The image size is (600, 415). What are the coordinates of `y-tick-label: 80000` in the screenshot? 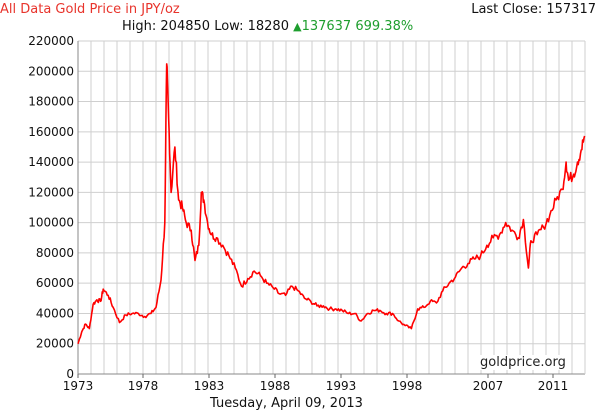 It's located at (55, 253).